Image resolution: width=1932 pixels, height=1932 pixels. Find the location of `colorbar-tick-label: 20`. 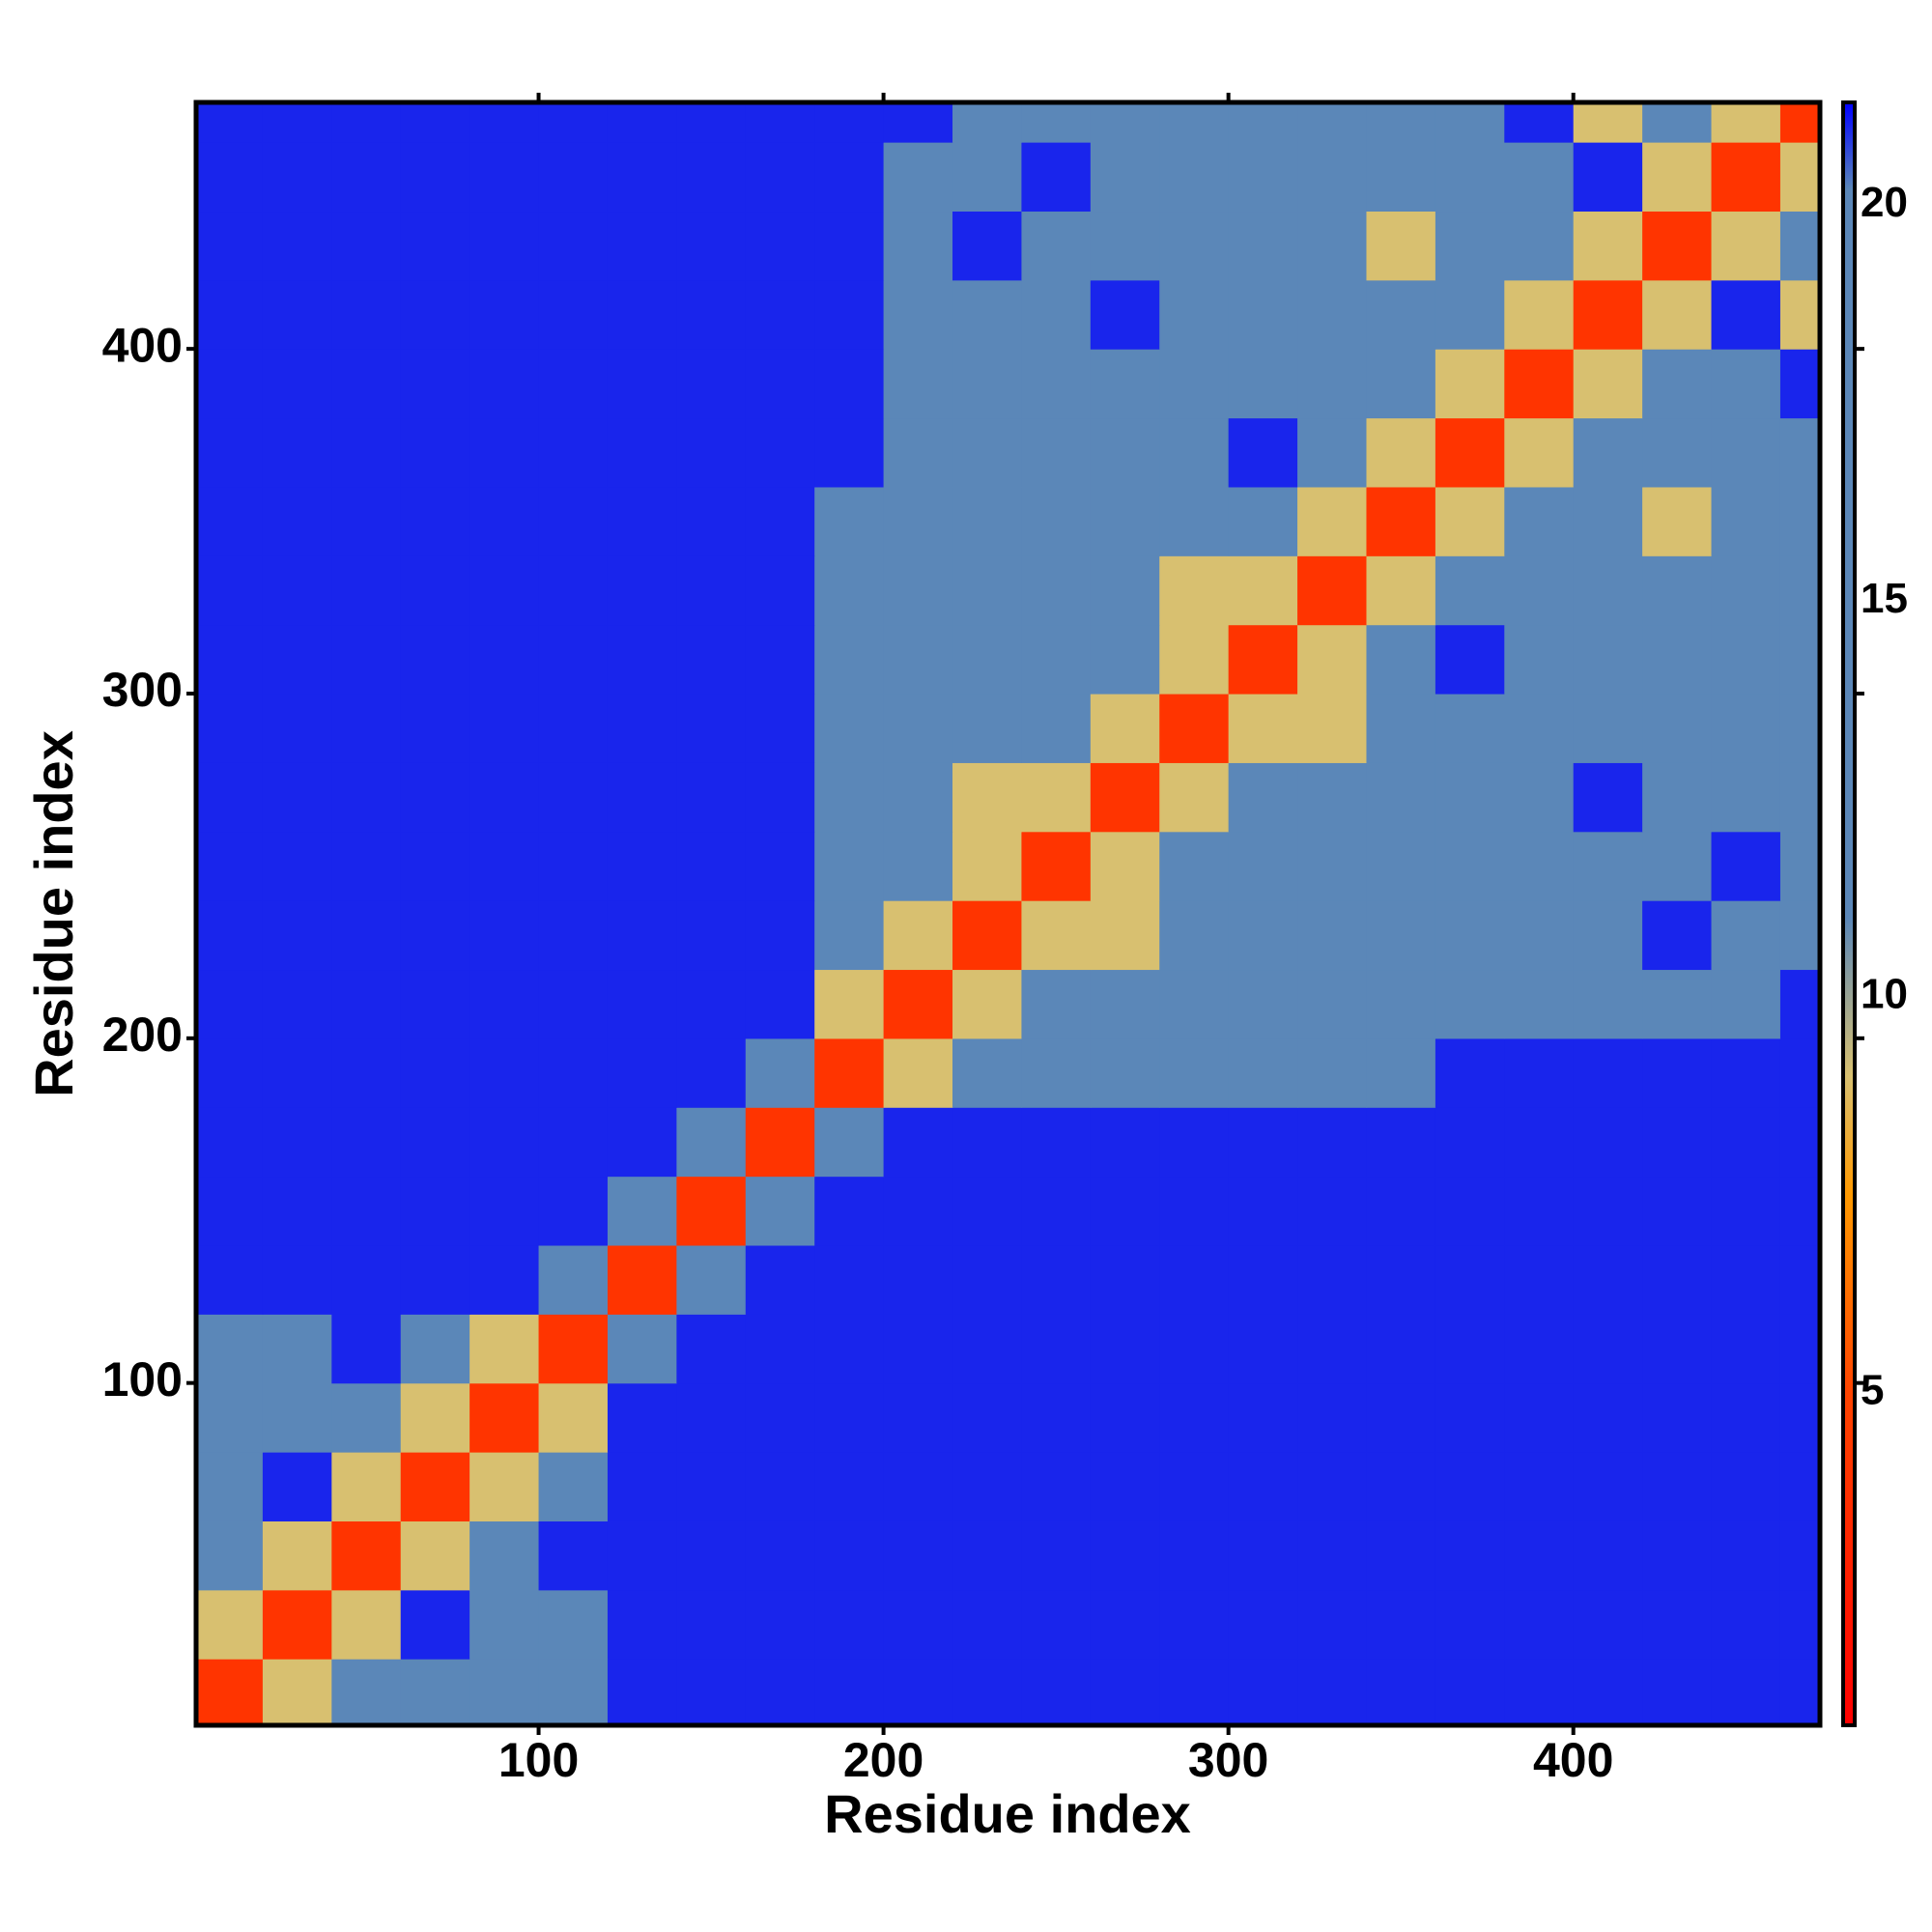

colorbar-tick-label: 20 is located at coordinates (1884, 202).